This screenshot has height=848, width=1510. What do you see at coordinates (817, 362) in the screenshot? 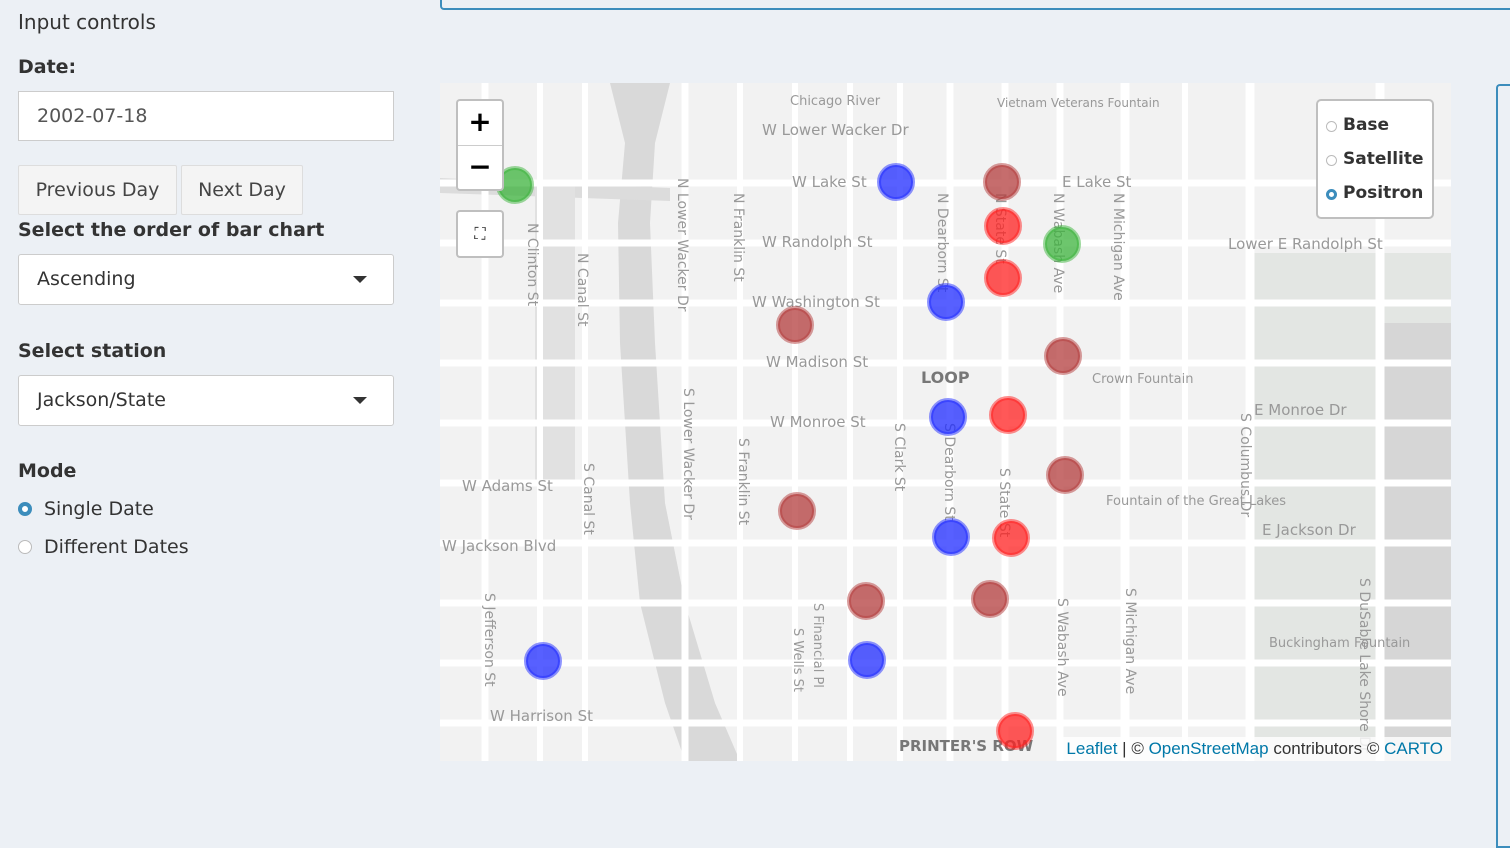
I see `street-label: W Madison St` at bounding box center [817, 362].